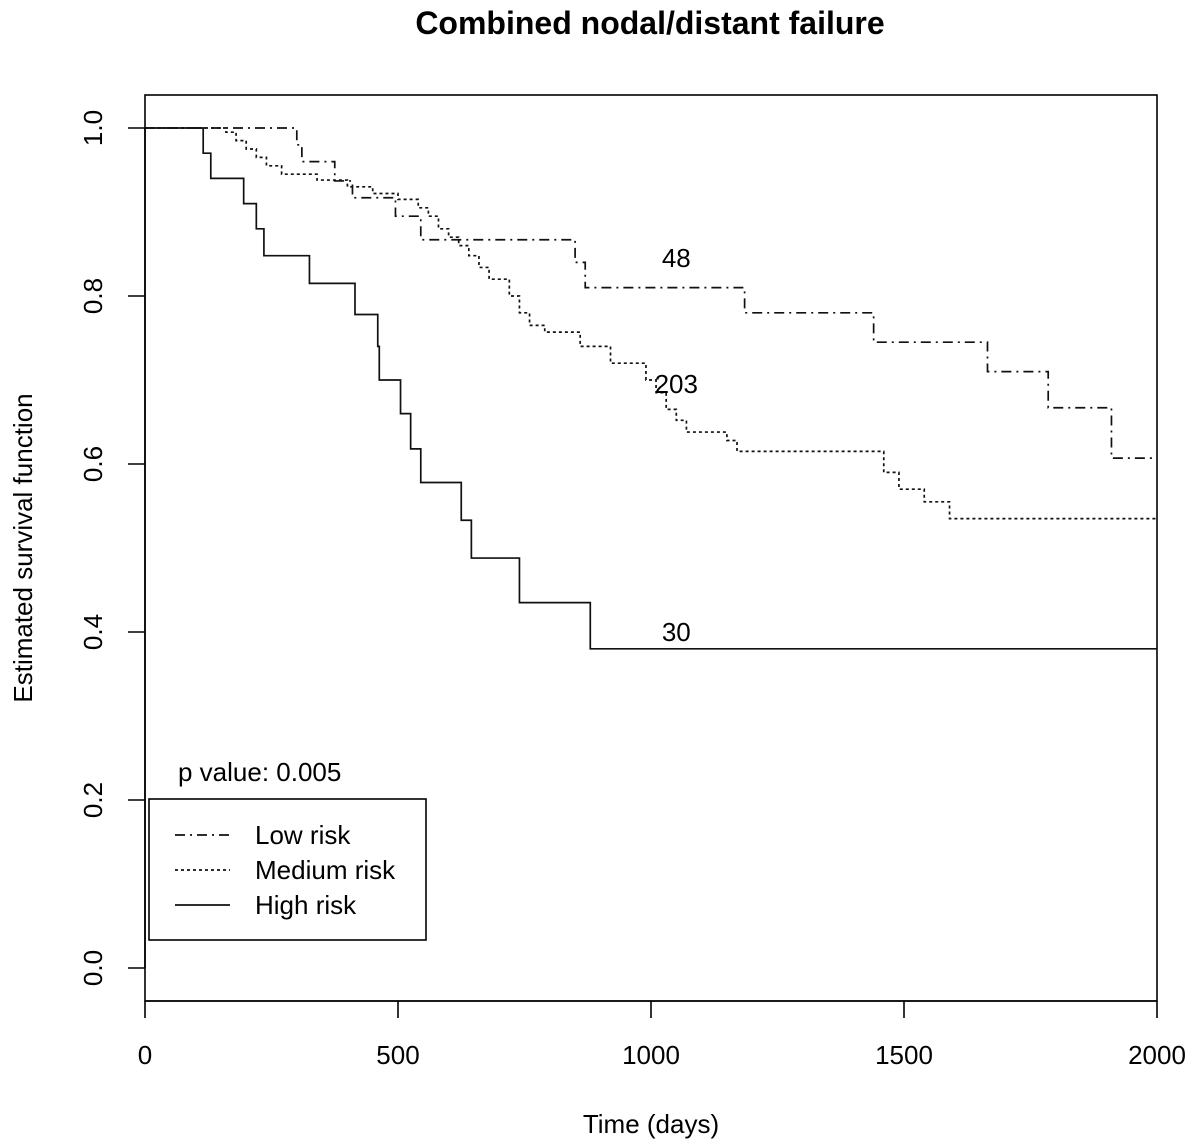 The width and height of the screenshot is (1202, 1146). Describe the element at coordinates (651, 1055) in the screenshot. I see `x-tick-label: 1000` at that location.